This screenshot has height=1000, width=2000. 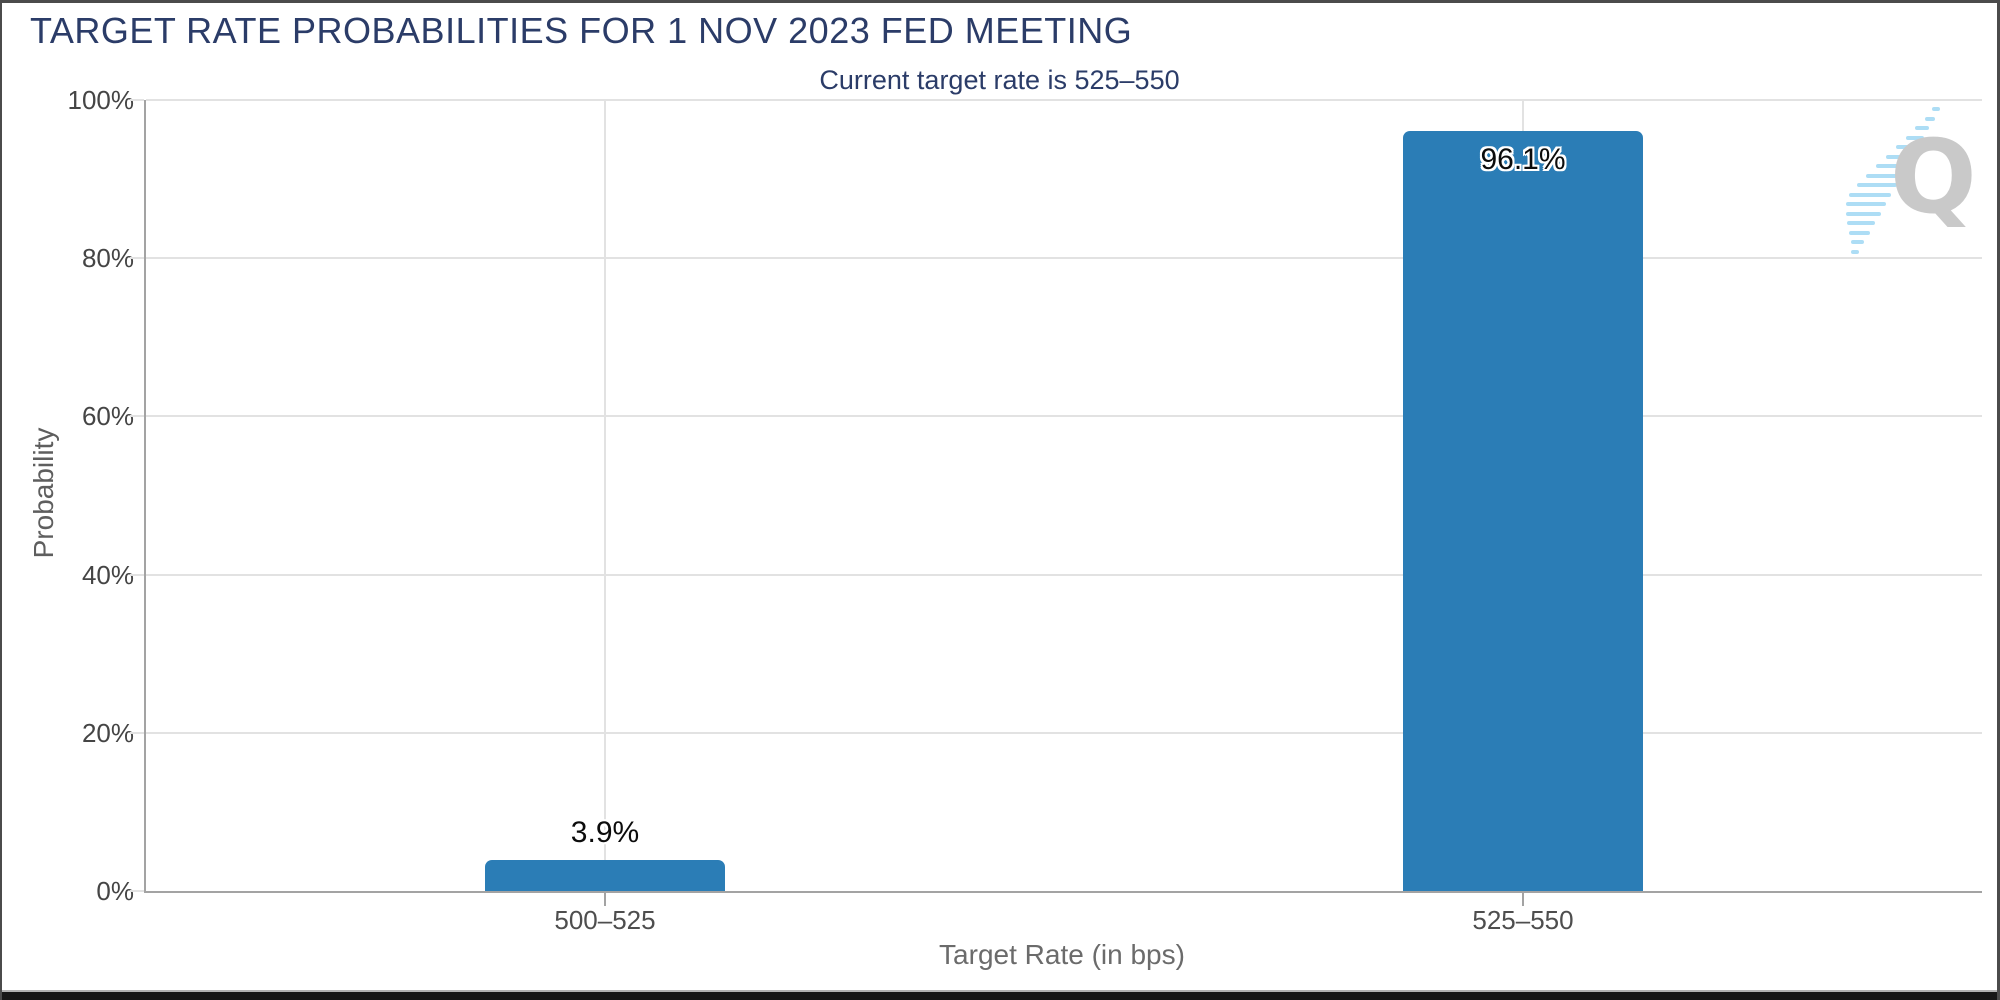 What do you see at coordinates (605, 495) in the screenshot?
I see `category-gridline` at bounding box center [605, 495].